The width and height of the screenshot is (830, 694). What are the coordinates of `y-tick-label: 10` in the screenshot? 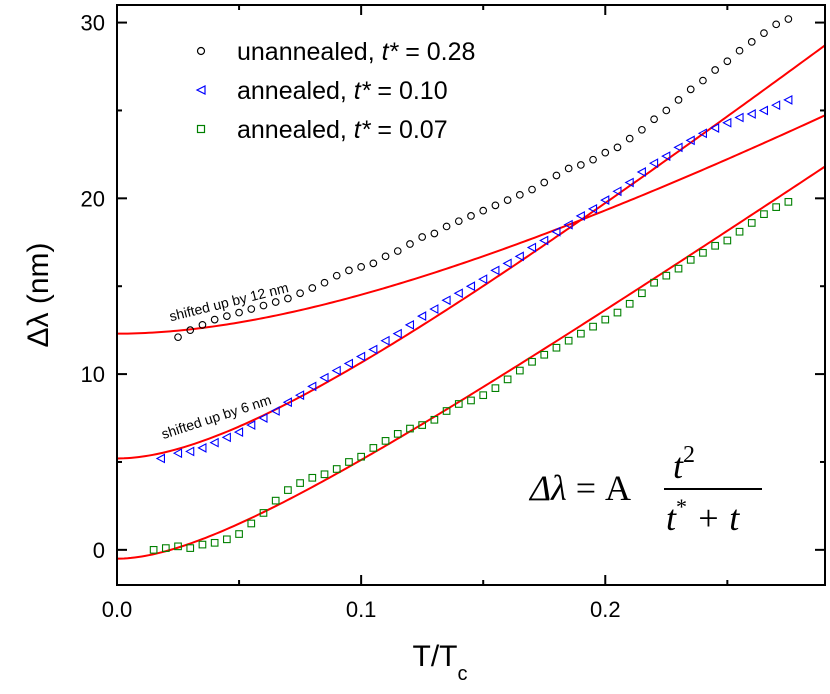 It's located at (93, 374).